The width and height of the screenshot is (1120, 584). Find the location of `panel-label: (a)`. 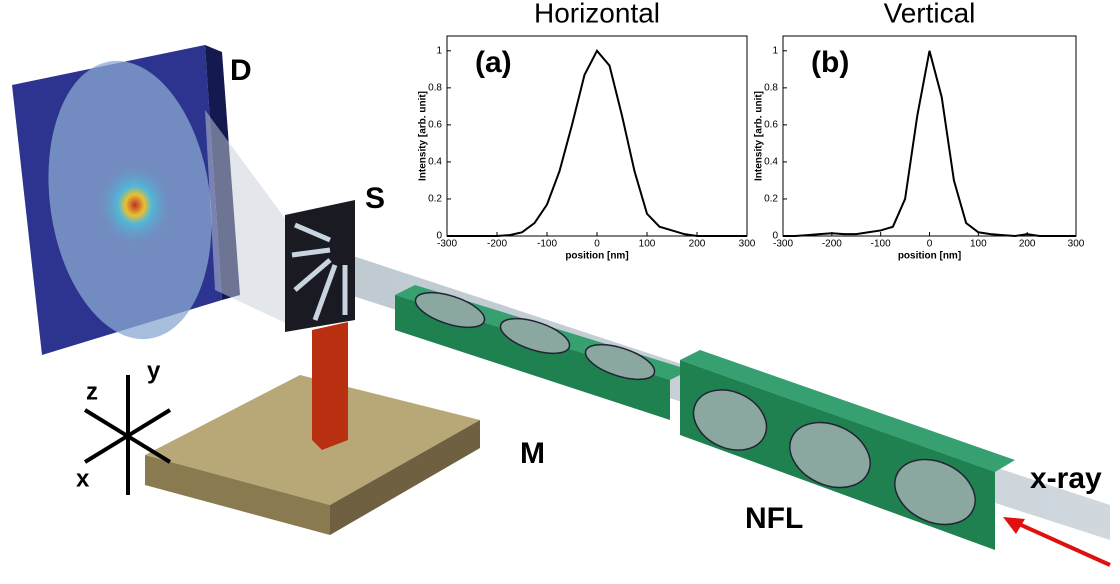

panel-label: (a) is located at coordinates (493, 62).